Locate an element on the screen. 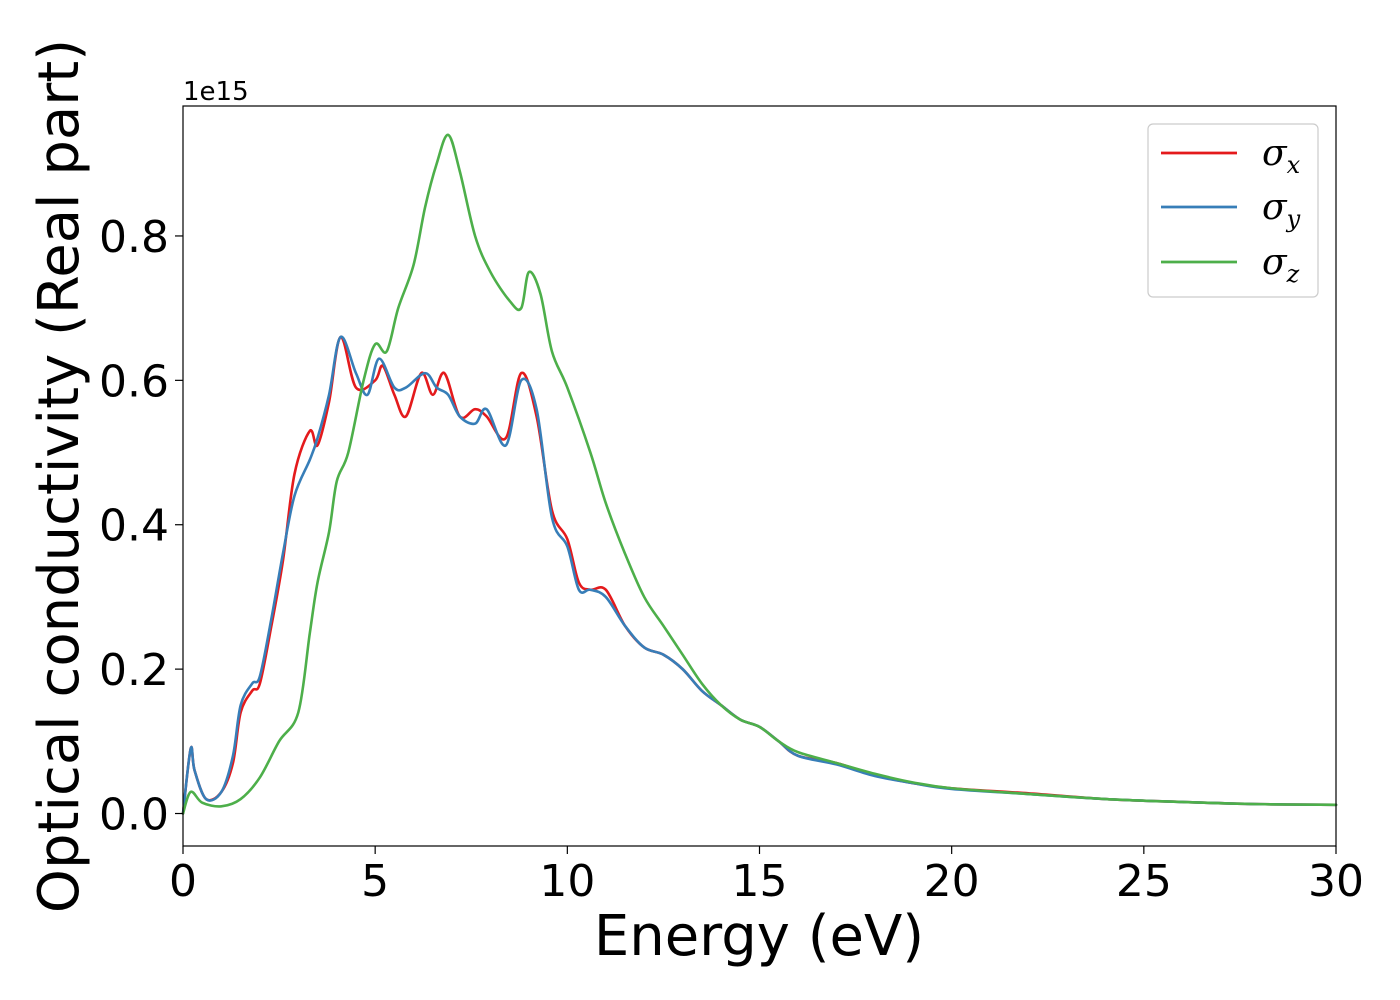  y-tick-label: 0.8 is located at coordinates (134, 237).